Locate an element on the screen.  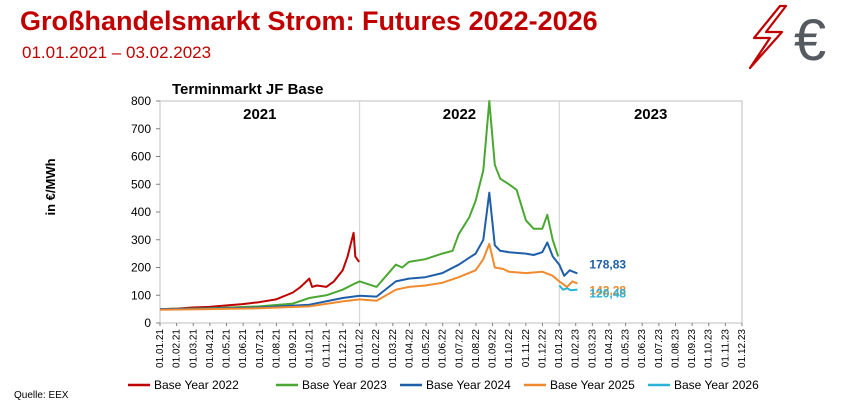
x-tick-label: 01.07.21 is located at coordinates (260, 348).